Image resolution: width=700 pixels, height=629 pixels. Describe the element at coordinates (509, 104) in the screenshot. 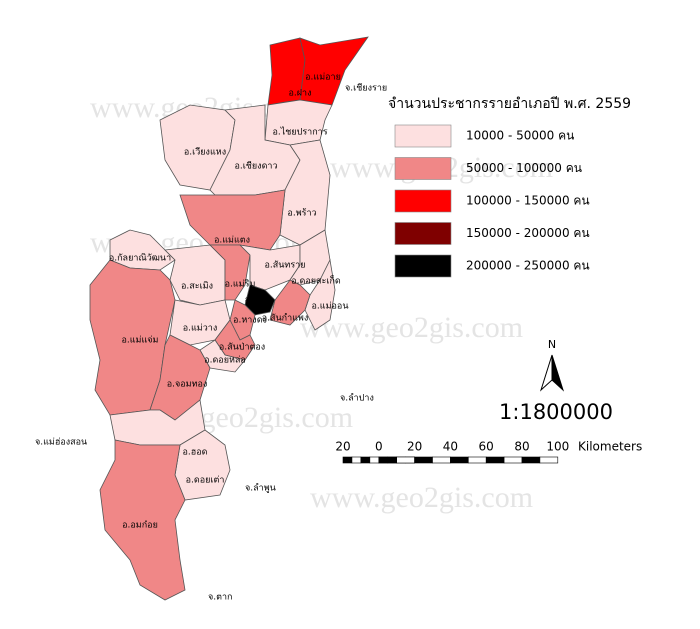

I see `map-title: จำนวนประชากรรายอำเภอปี พ.ศ. 2559` at that location.